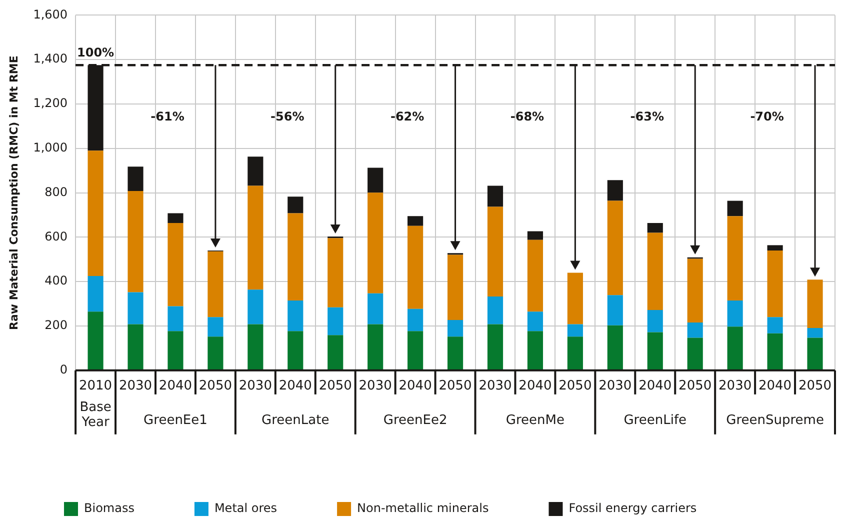 The height and width of the screenshot is (526, 845). Describe the element at coordinates (415, 420) in the screenshot. I see `text: GreenEe2` at that location.